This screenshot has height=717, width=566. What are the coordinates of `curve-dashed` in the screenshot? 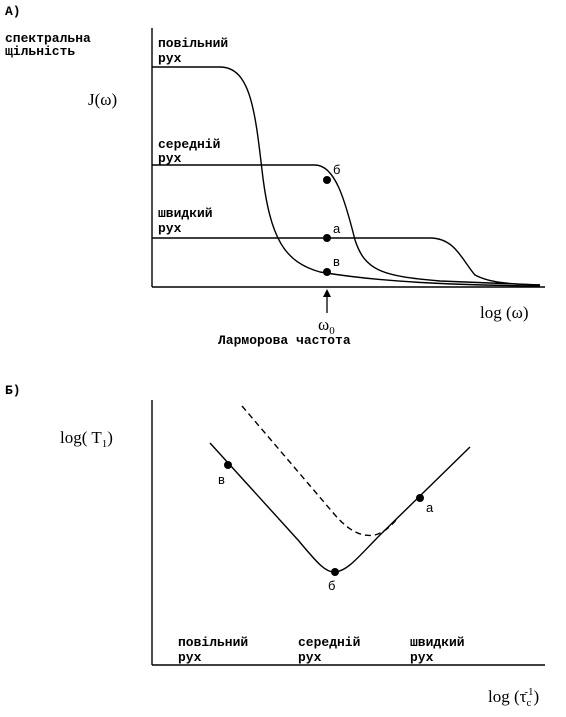 It's located at (319, 471).